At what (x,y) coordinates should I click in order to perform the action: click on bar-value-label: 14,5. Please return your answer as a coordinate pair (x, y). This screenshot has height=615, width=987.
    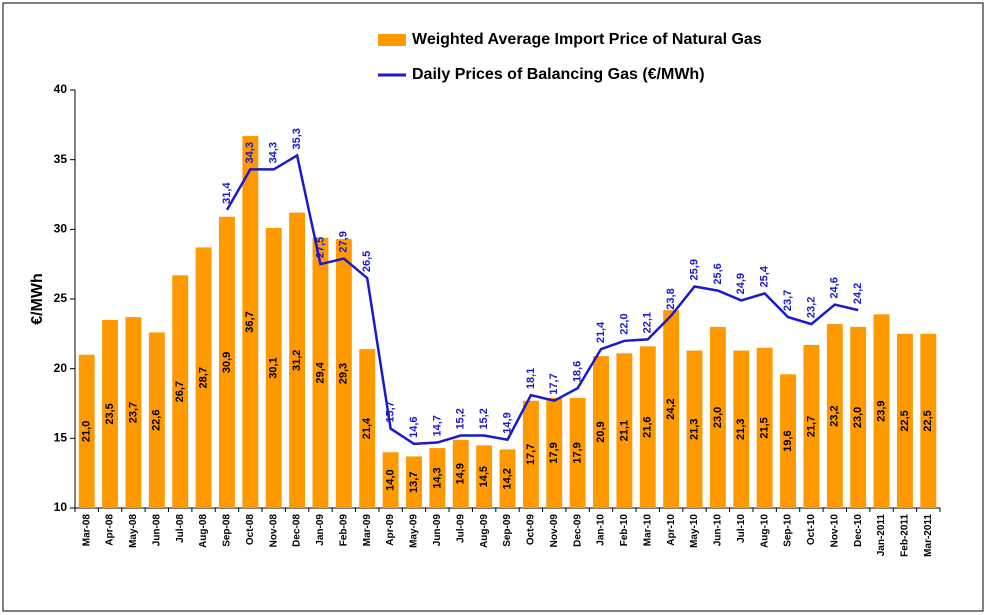
    Looking at the image, I should click on (484, 476).